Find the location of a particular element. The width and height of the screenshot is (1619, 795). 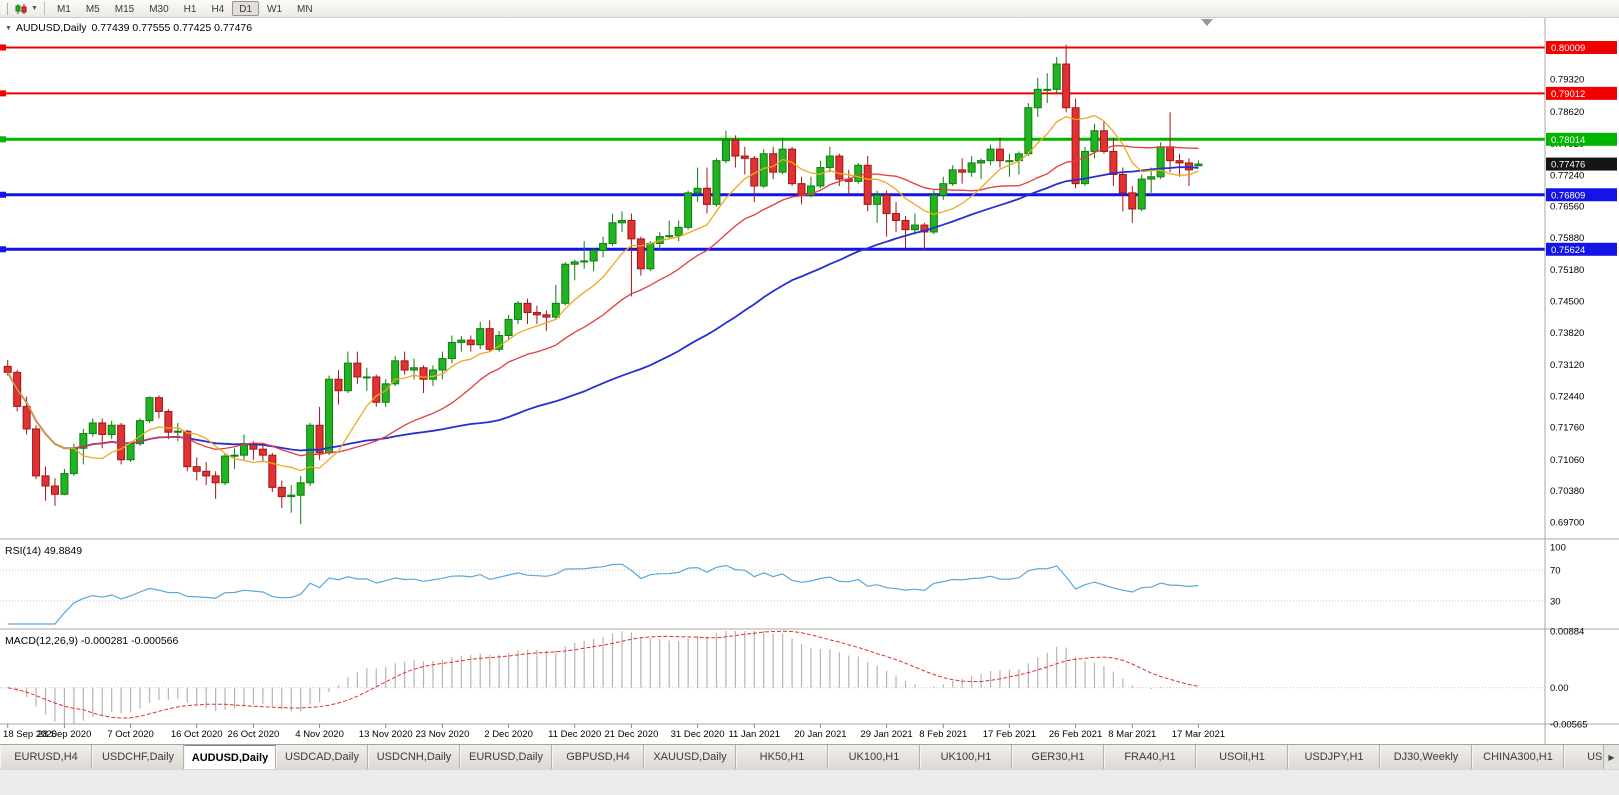

rsi-tick-label: 30 is located at coordinates (1555, 601).